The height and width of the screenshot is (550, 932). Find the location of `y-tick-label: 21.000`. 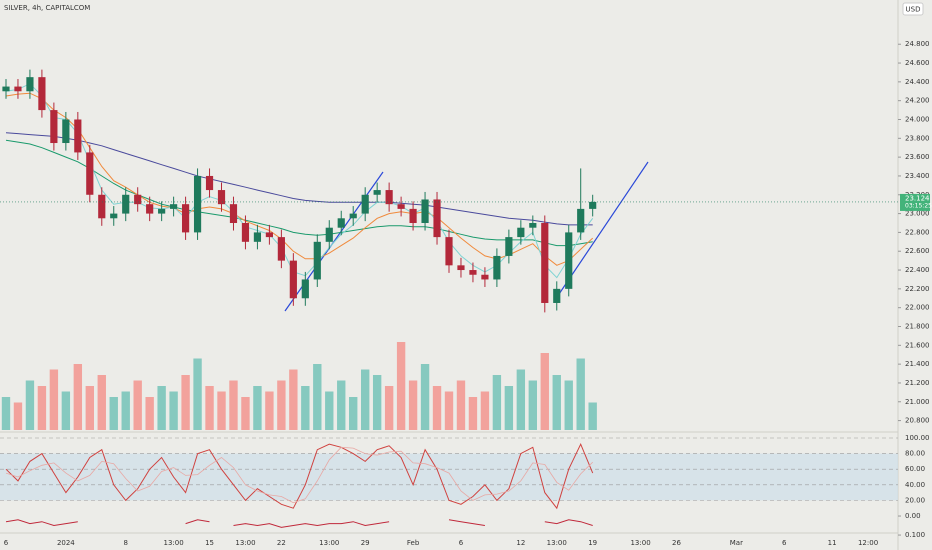

y-tick-label: 21.000 is located at coordinates (917, 402).